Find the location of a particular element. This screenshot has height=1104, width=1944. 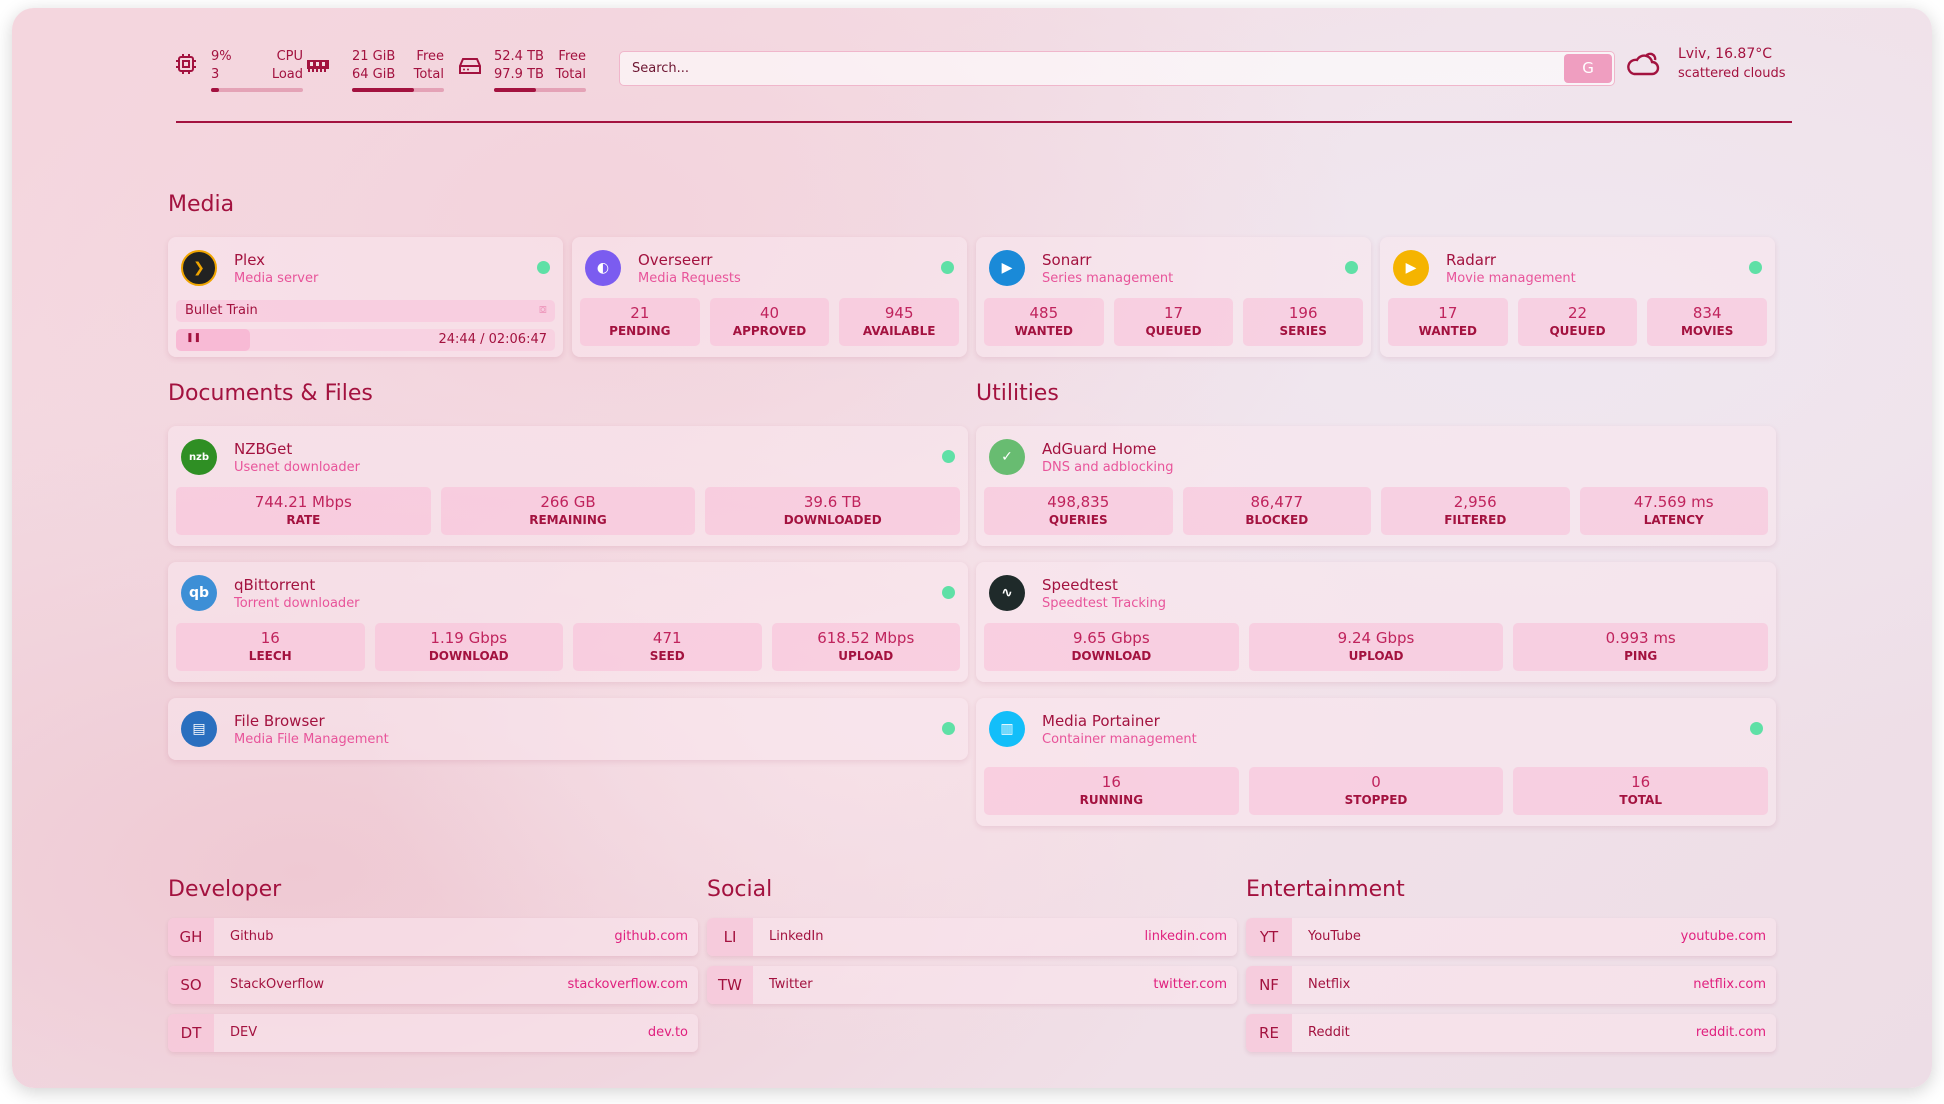

bookmark-name: StackOverflow is located at coordinates (277, 984).